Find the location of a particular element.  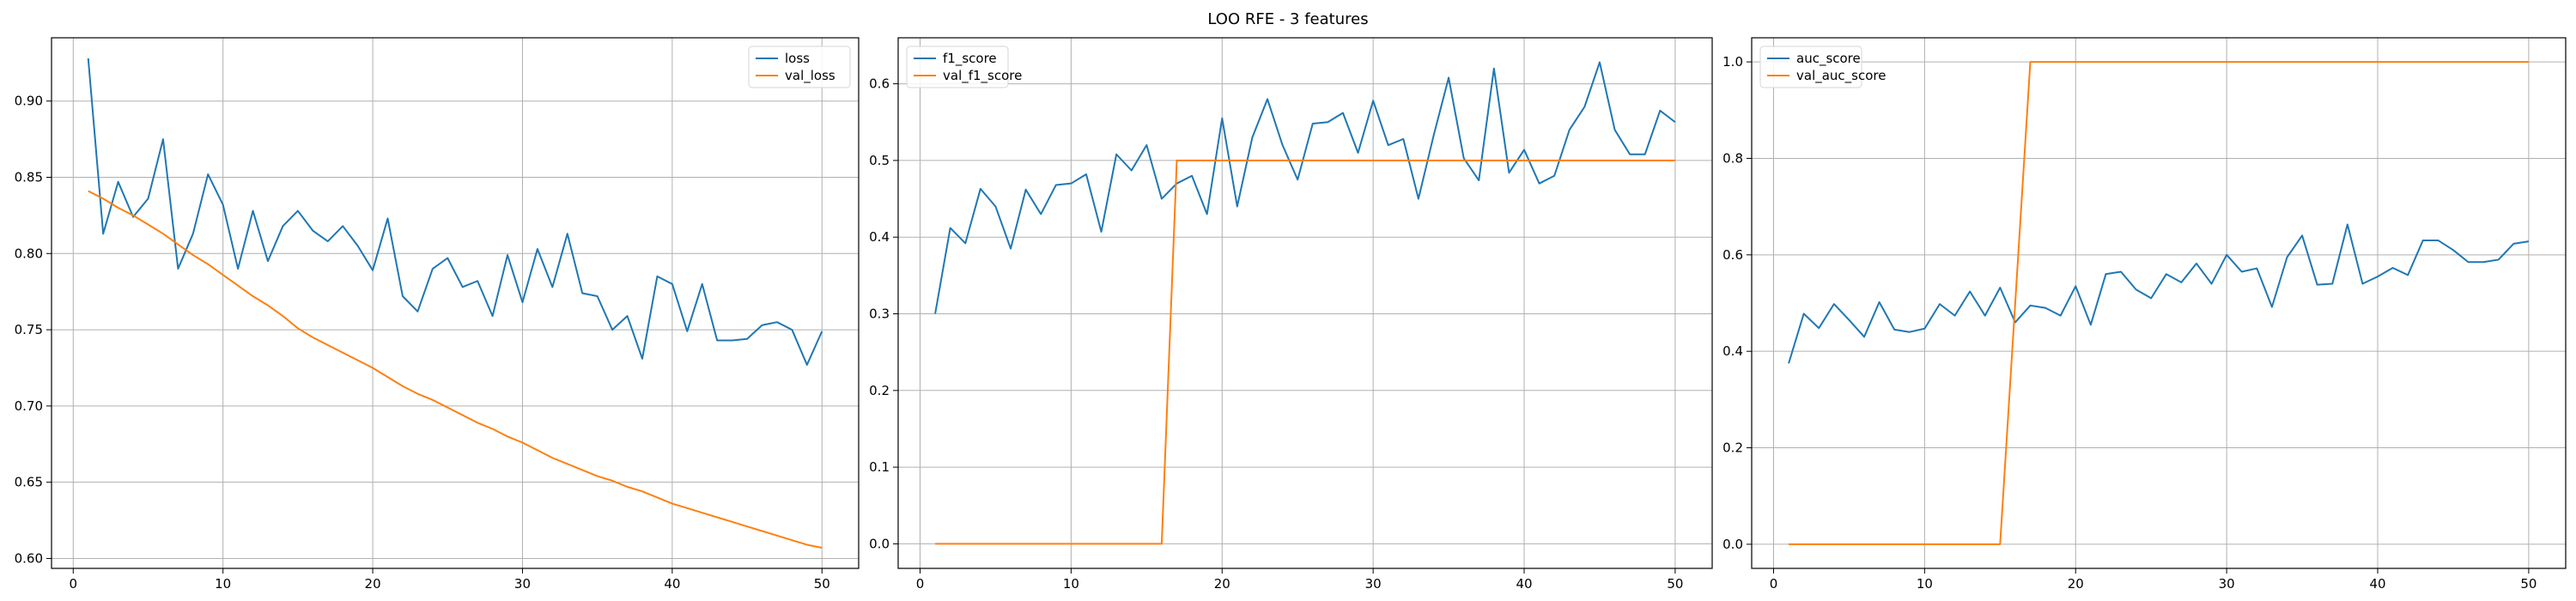

legend-label-val_f1_score: val_f1_score is located at coordinates (983, 76).